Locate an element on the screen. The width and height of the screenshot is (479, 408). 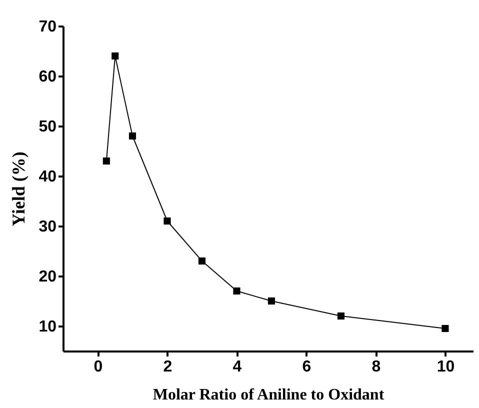
y-tick-label: 70 is located at coordinates (47, 27).